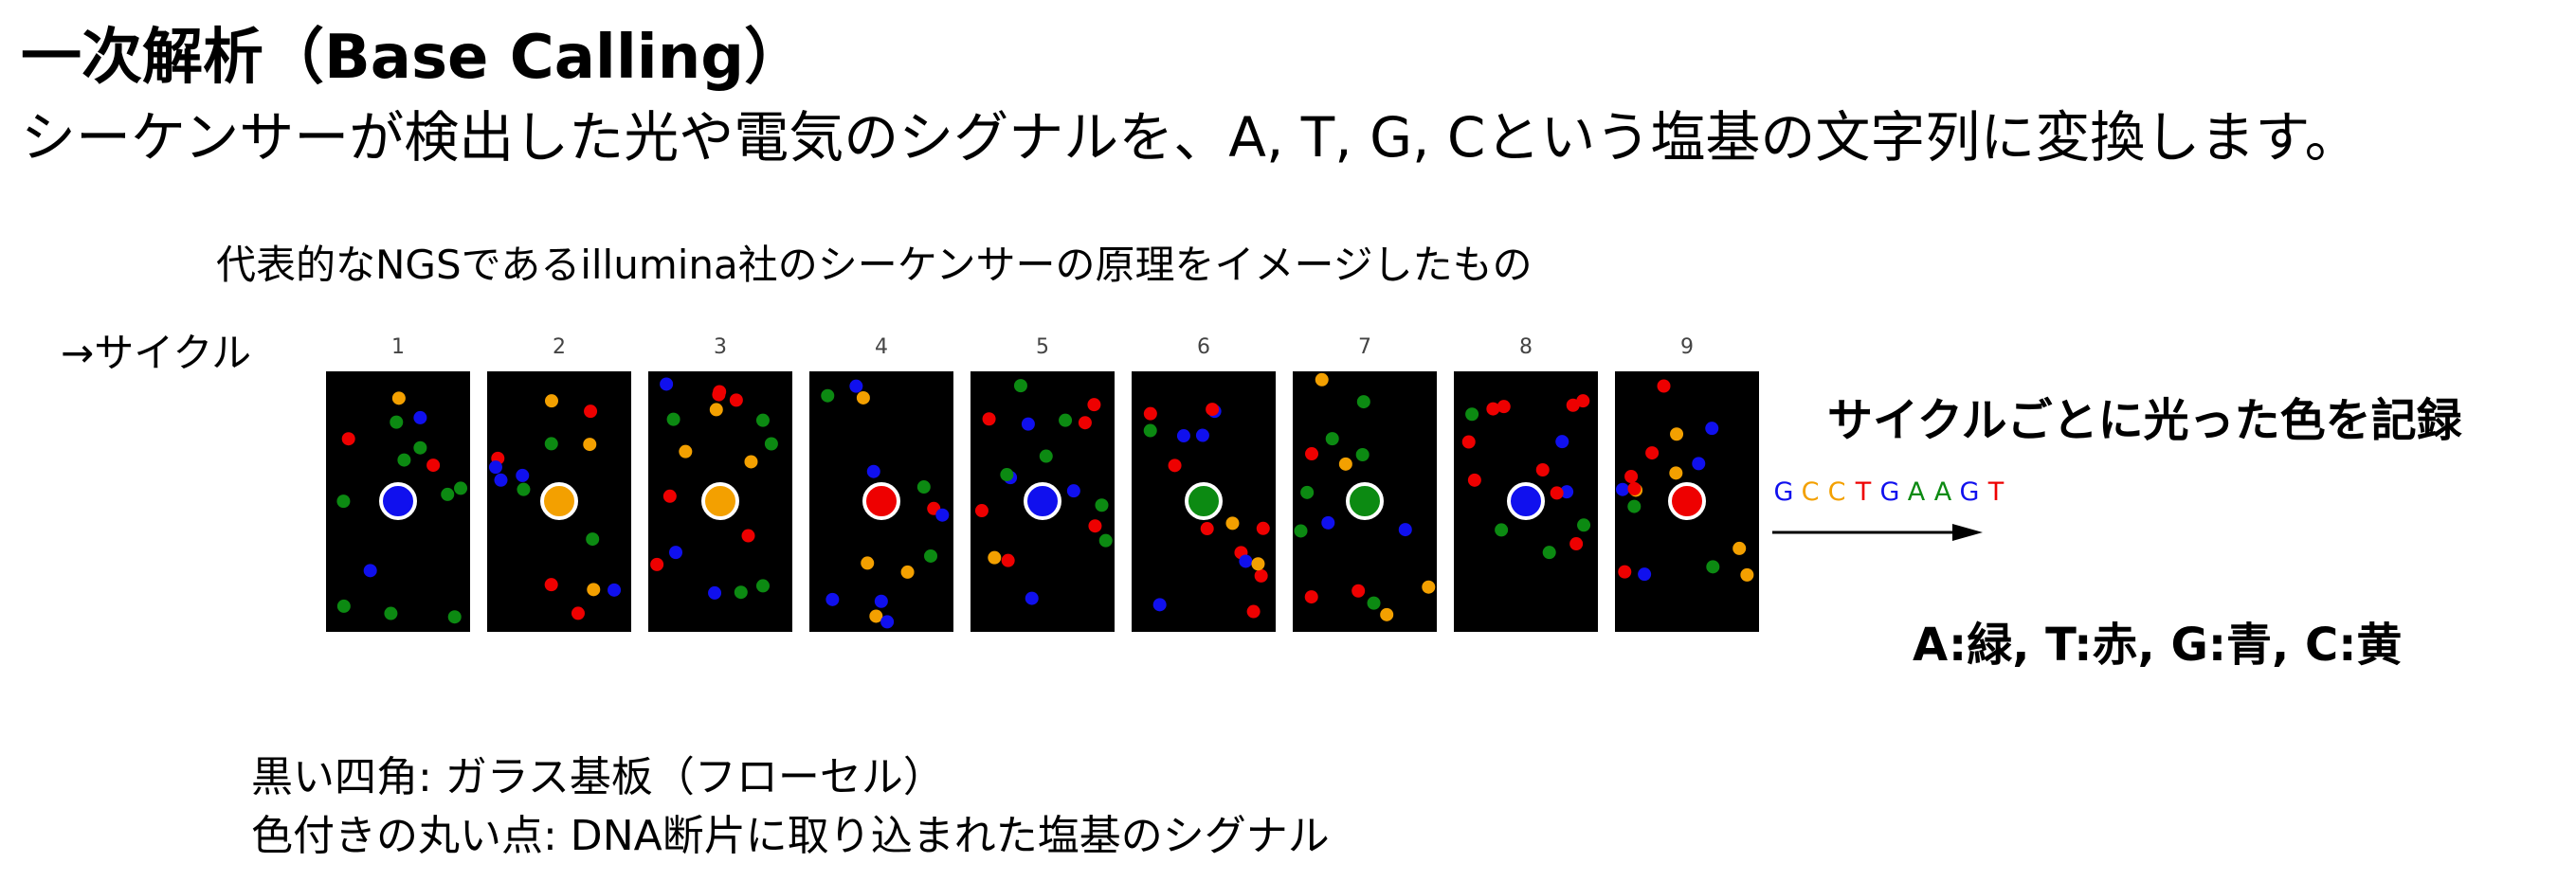 This screenshot has width=2576, height=881. I want to click on cycle-axis-label: →サイクル, so click(156, 353).